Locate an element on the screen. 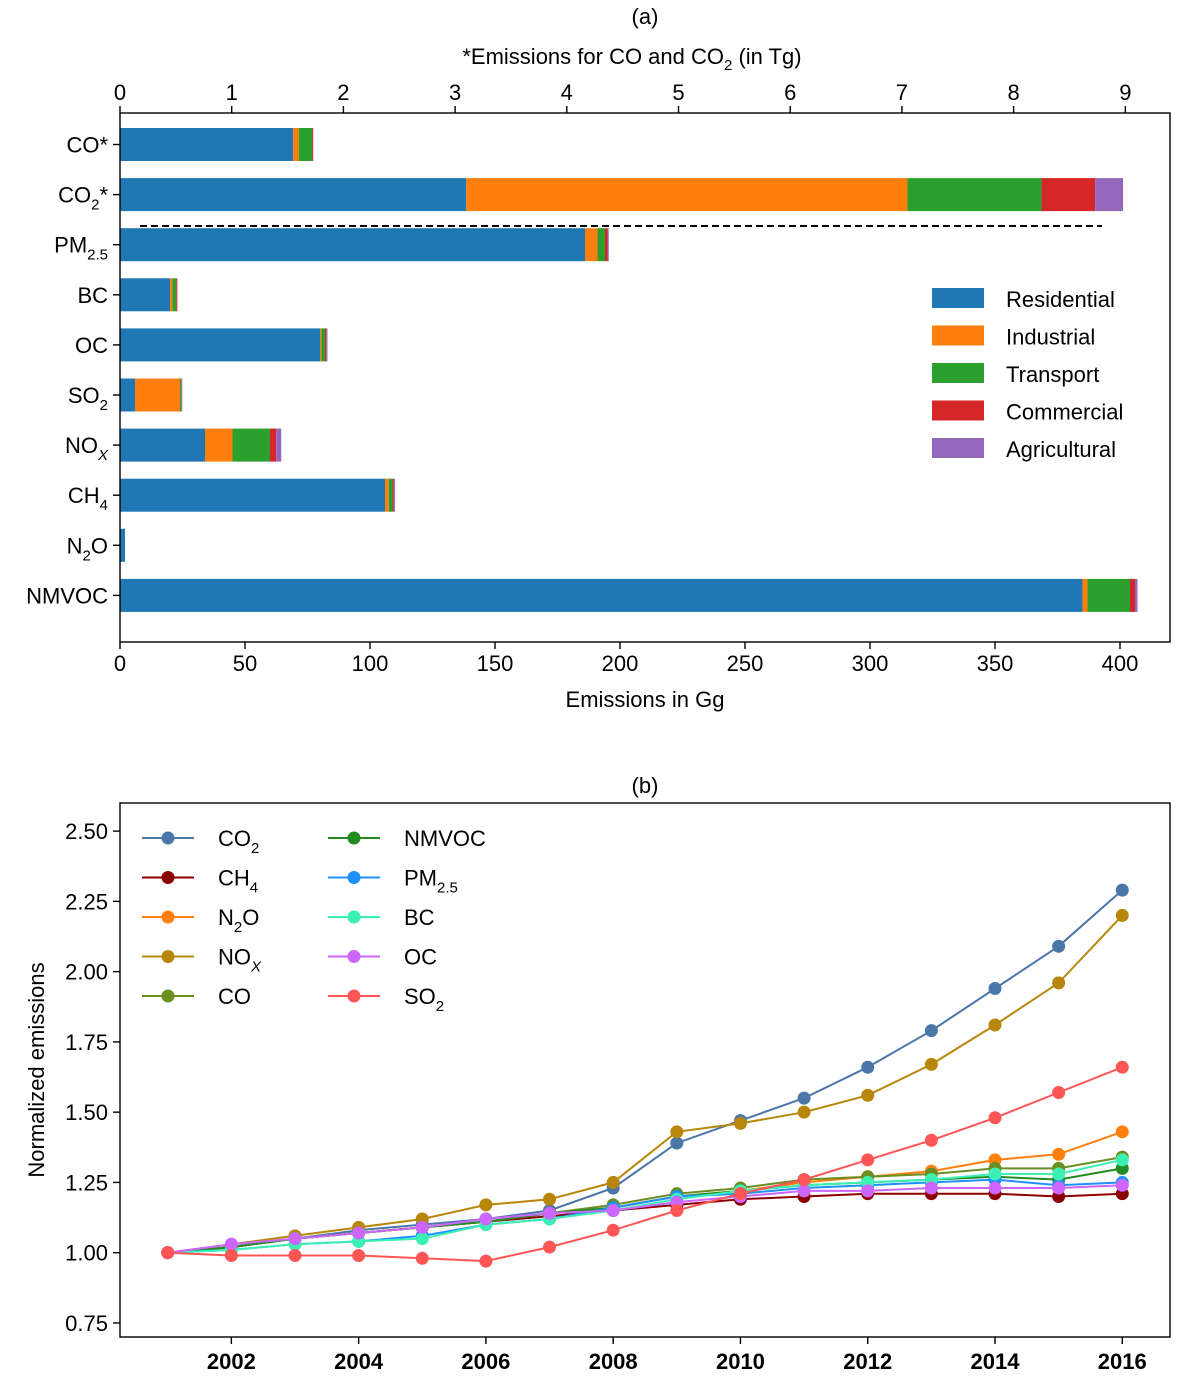  x-tick-label: 2012 is located at coordinates (867, 1361).